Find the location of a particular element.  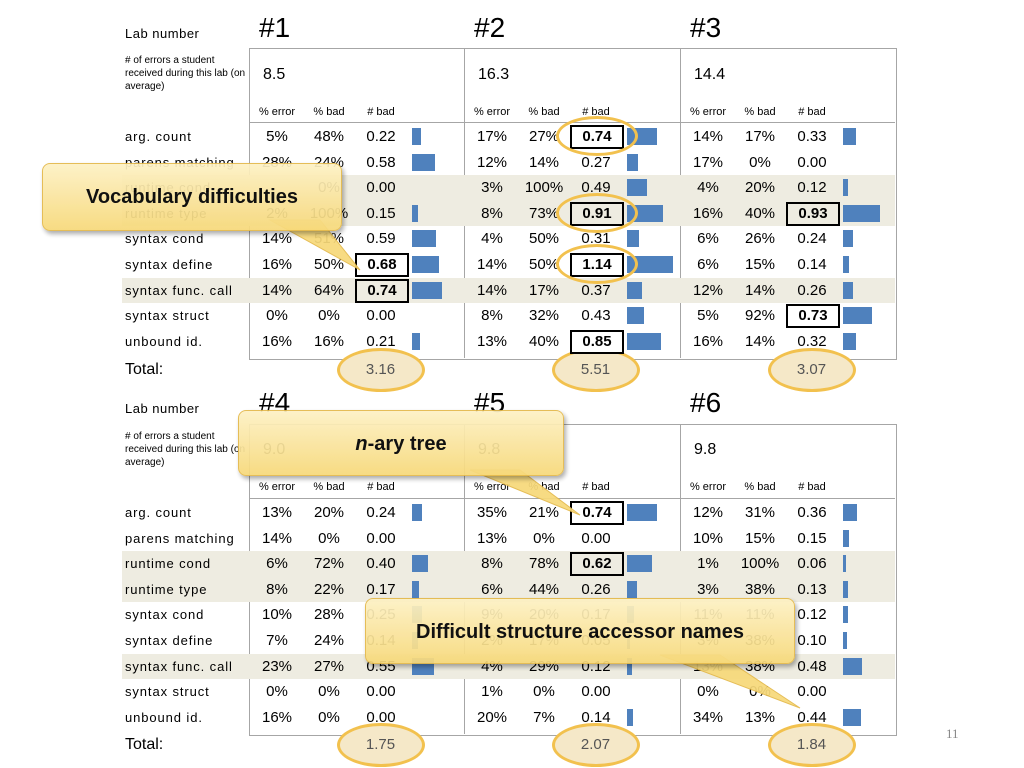

table-cell: 23% is located at coordinates (277, 666).